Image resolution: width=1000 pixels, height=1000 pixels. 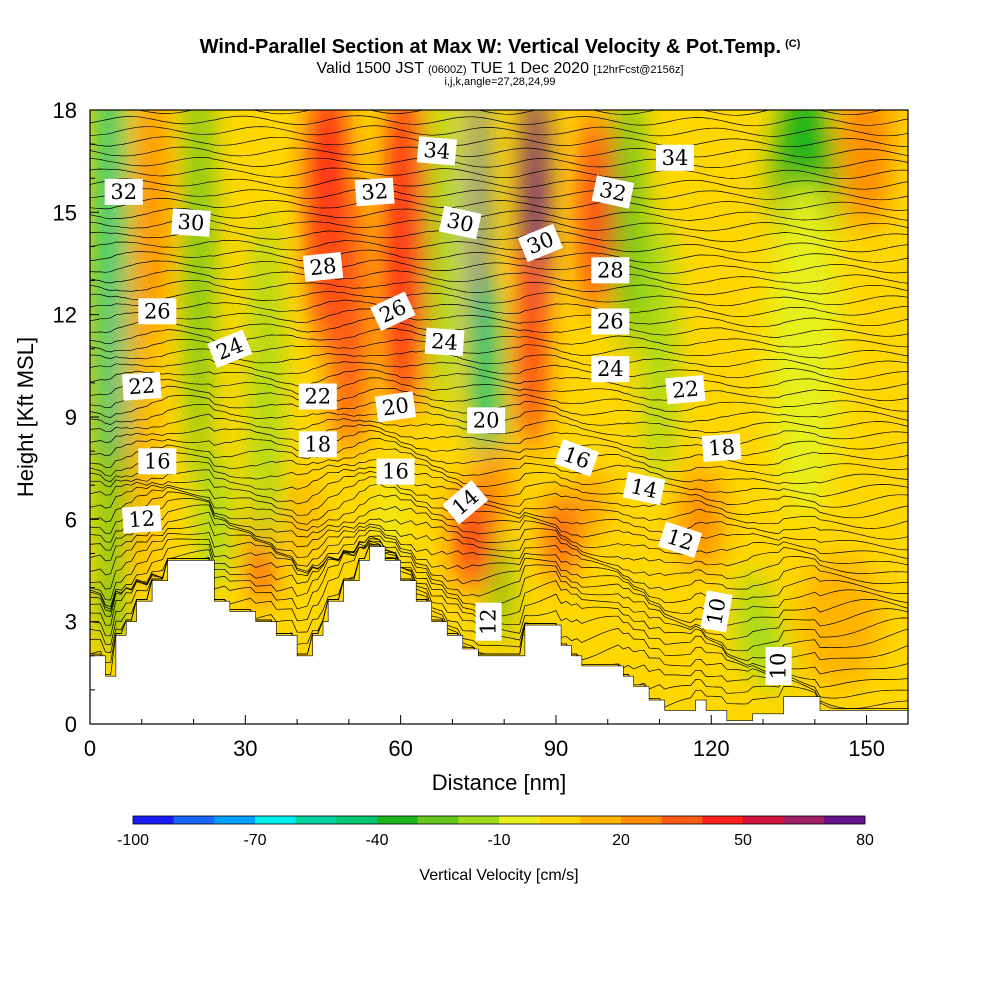 I want to click on contour-label: 16, so click(x=395, y=471).